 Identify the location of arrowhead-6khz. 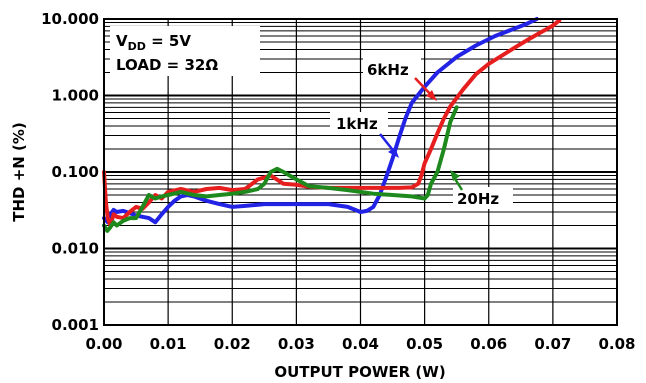
(431, 95).